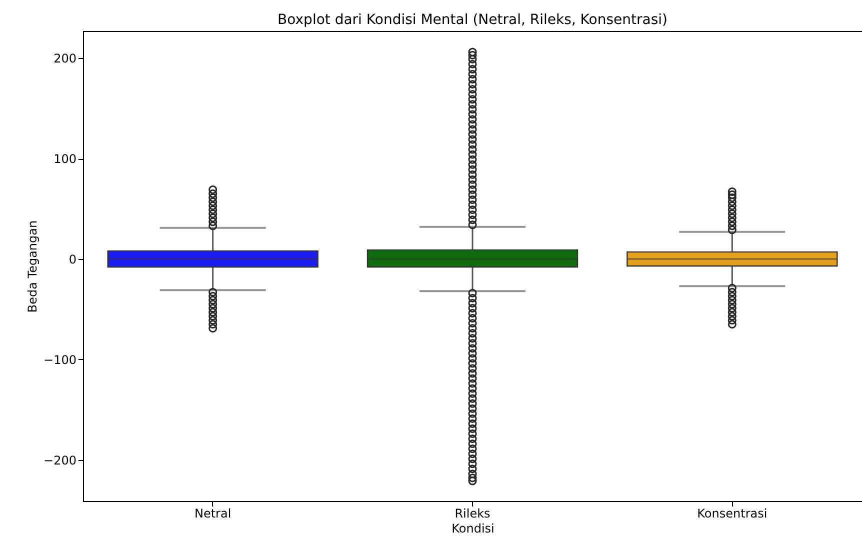 The image size is (862, 549). I want to click on y-tick-label: −100, so click(60, 359).